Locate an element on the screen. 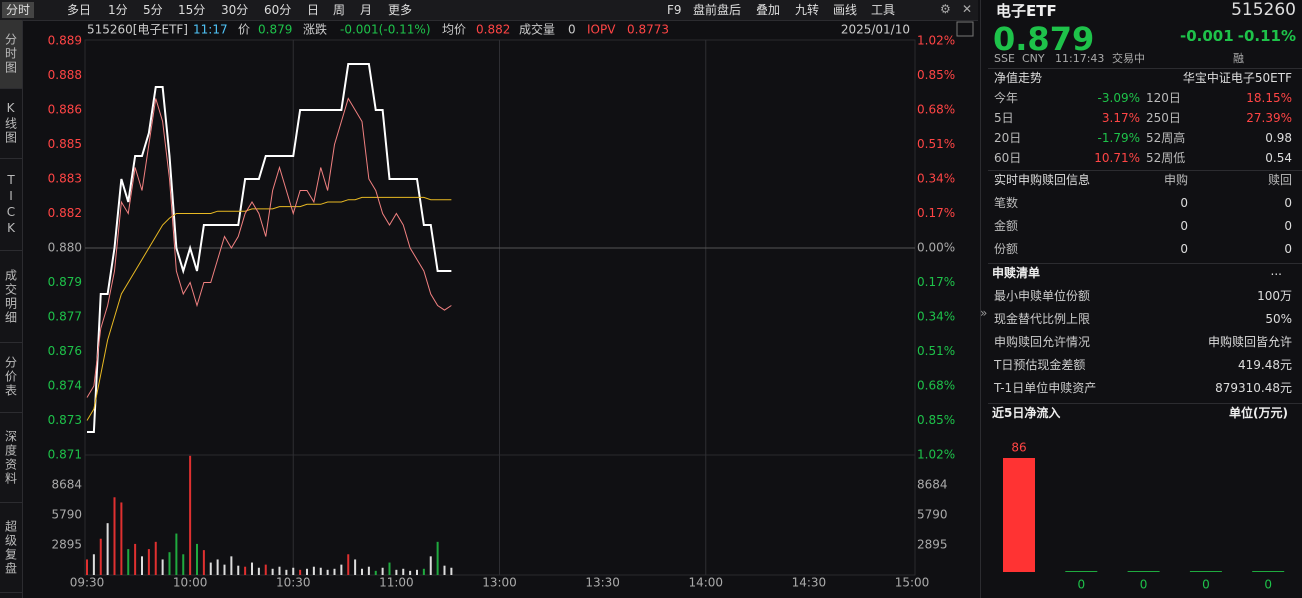 The width and height of the screenshot is (1302, 598). toolbar-item: 60分 is located at coordinates (278, 10).